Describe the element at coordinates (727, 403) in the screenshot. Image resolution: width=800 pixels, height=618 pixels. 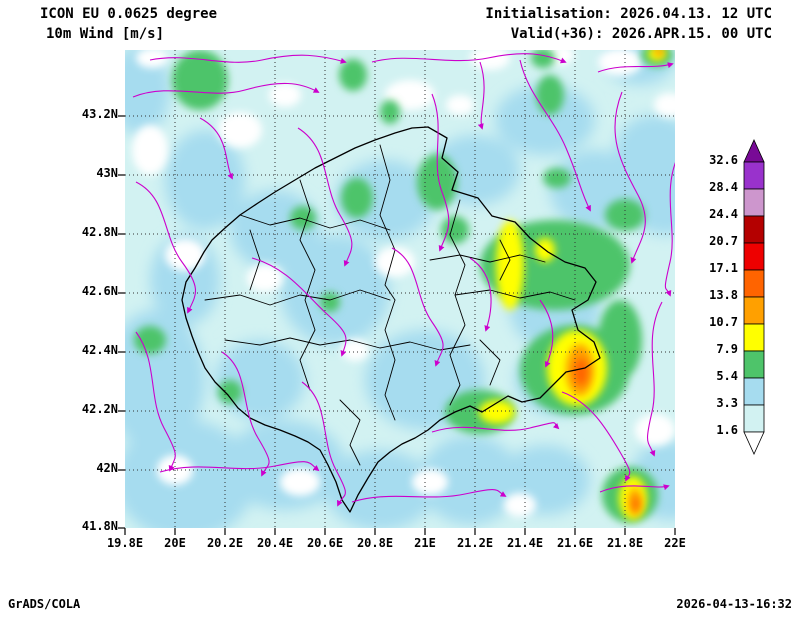
I see `colorbar-label: 3.3` at that location.